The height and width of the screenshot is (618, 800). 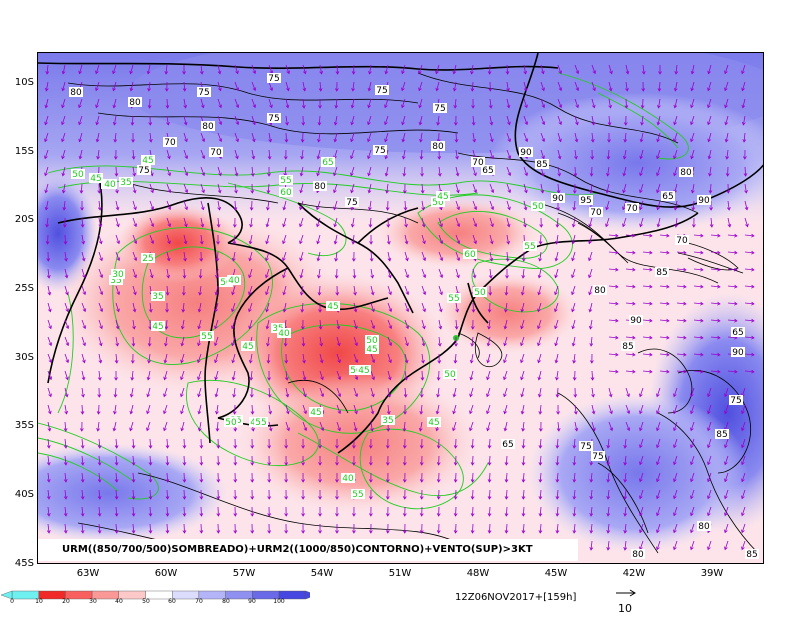 What do you see at coordinates (625, 608) in the screenshot?
I see `vector-reference-label: 10` at bounding box center [625, 608].